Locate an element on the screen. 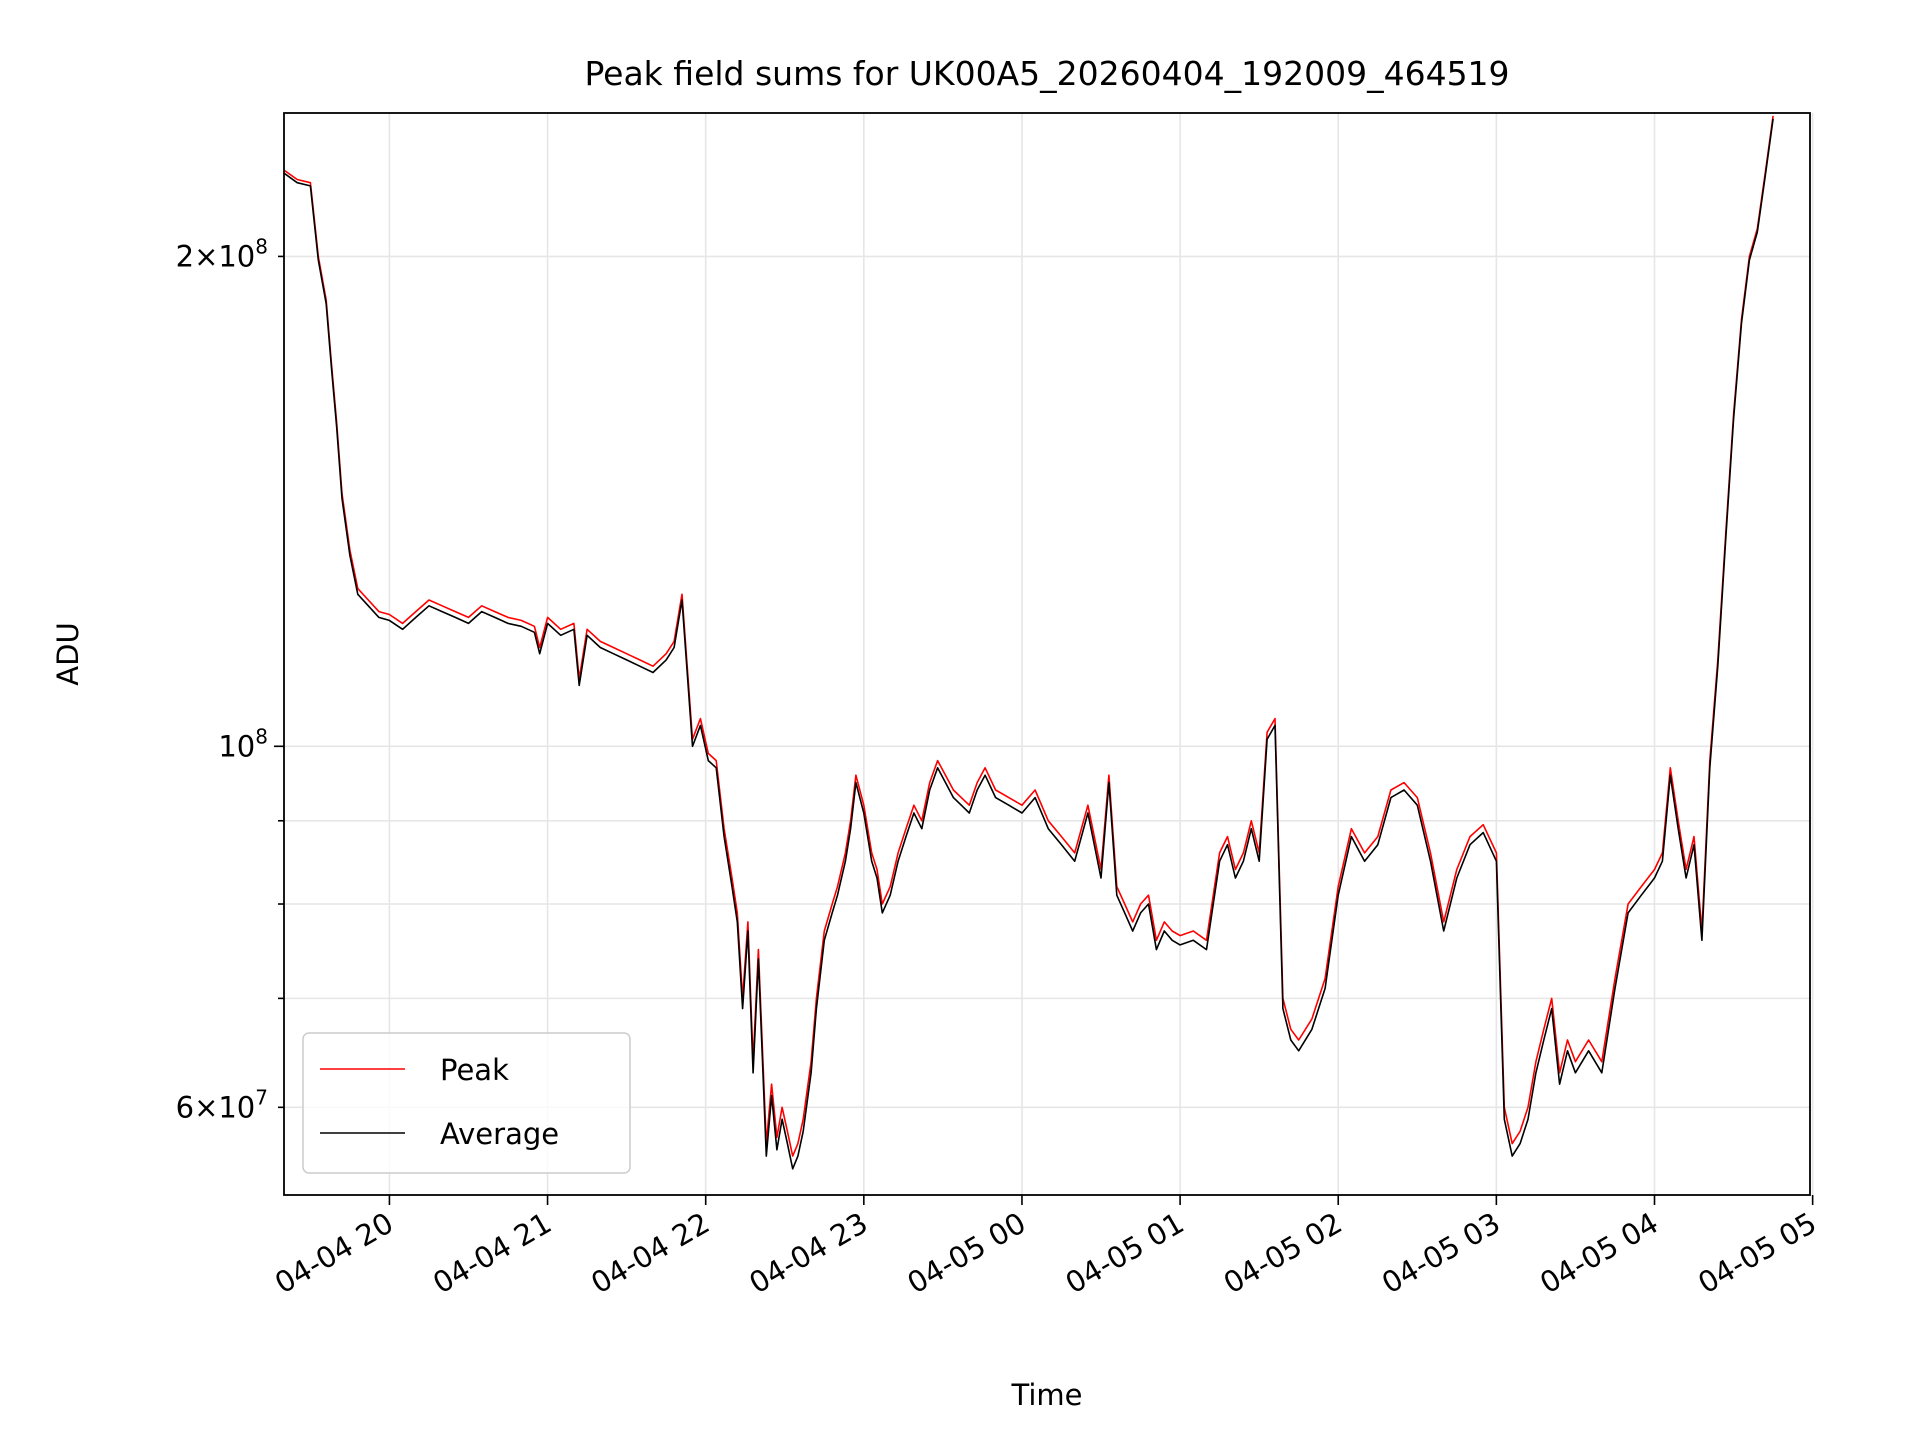 This screenshot has width=1920, height=1440. y-tick-label: 108 is located at coordinates (243, 743).